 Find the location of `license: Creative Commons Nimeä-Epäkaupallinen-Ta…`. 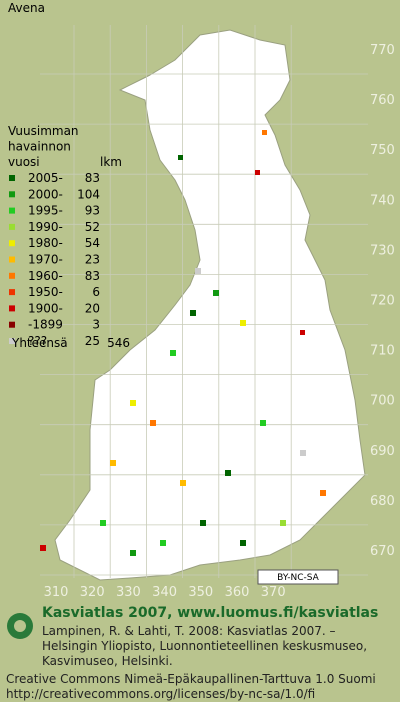

license: Creative Commons Nimeä-Epäkaupallinen-Ta… is located at coordinates (191, 679).